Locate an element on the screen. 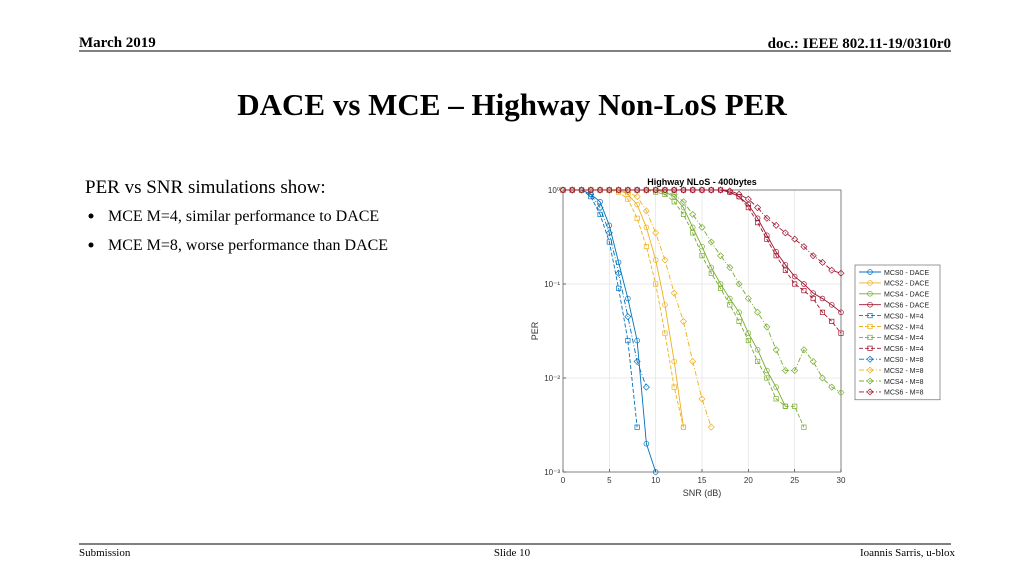 This screenshot has height=576, width=1024. legend-label: MCS4 - M=4 is located at coordinates (904, 338).